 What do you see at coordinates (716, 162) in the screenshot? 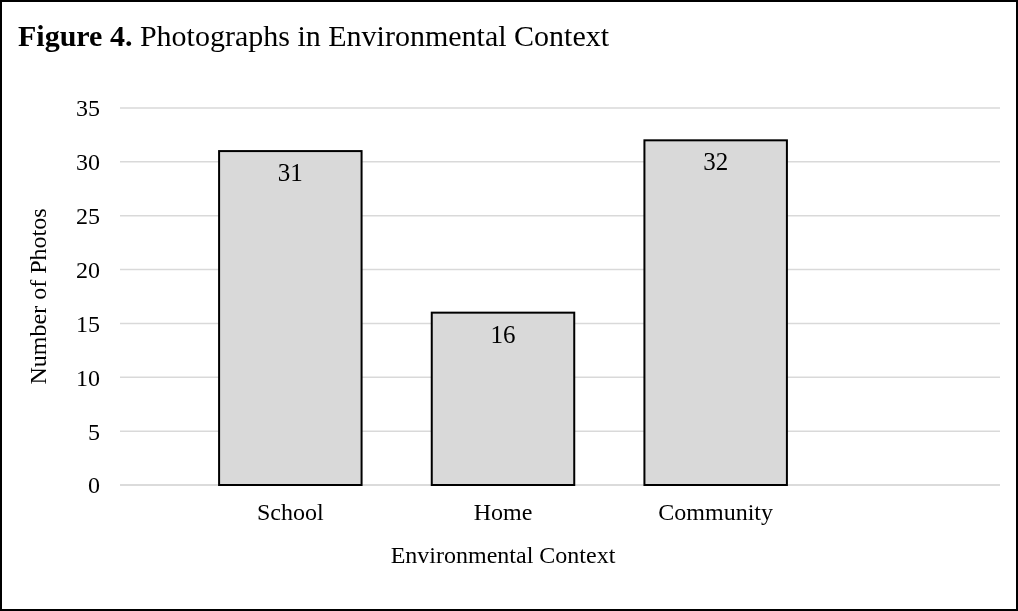
I see `data-label: 32` at bounding box center [716, 162].